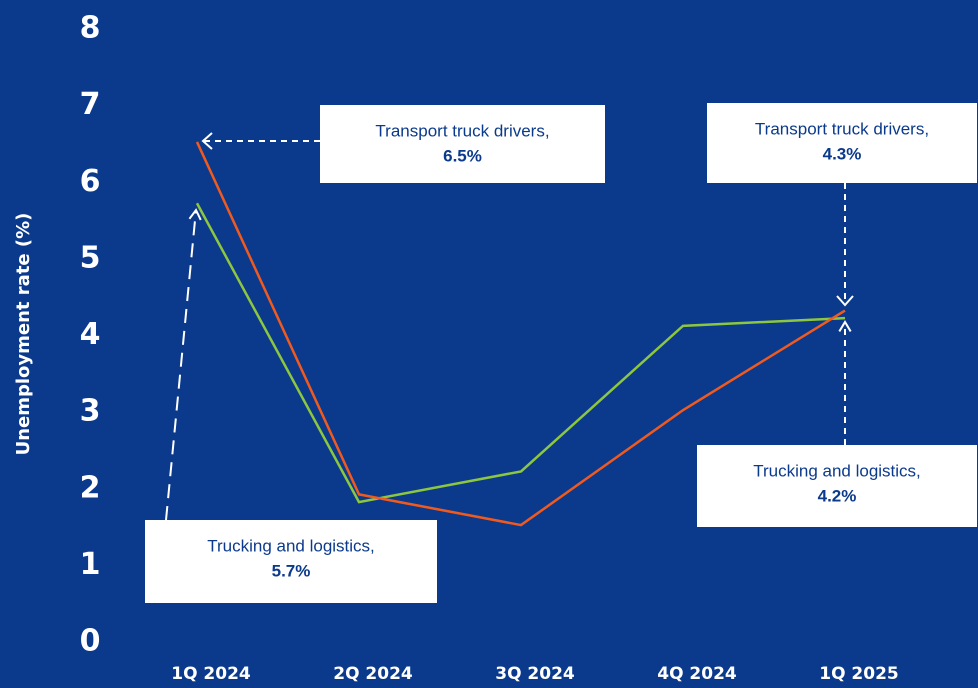 Image resolution: width=978 pixels, height=688 pixels. I want to click on annotation-arrow, so click(181, 365).